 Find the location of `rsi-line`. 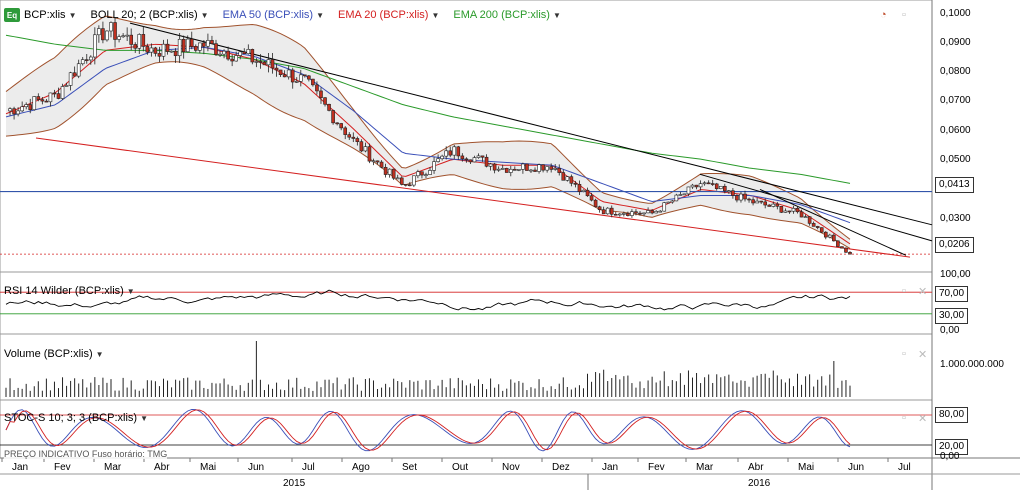

rsi-line is located at coordinates (428, 300).